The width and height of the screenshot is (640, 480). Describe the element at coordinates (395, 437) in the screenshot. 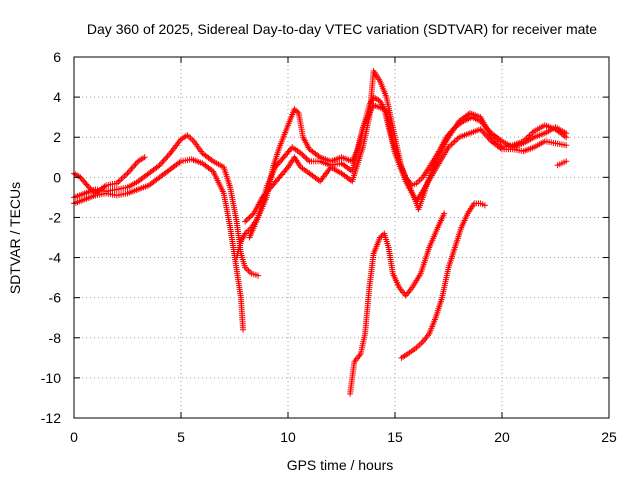

I see `x-tick-label: 15` at that location.